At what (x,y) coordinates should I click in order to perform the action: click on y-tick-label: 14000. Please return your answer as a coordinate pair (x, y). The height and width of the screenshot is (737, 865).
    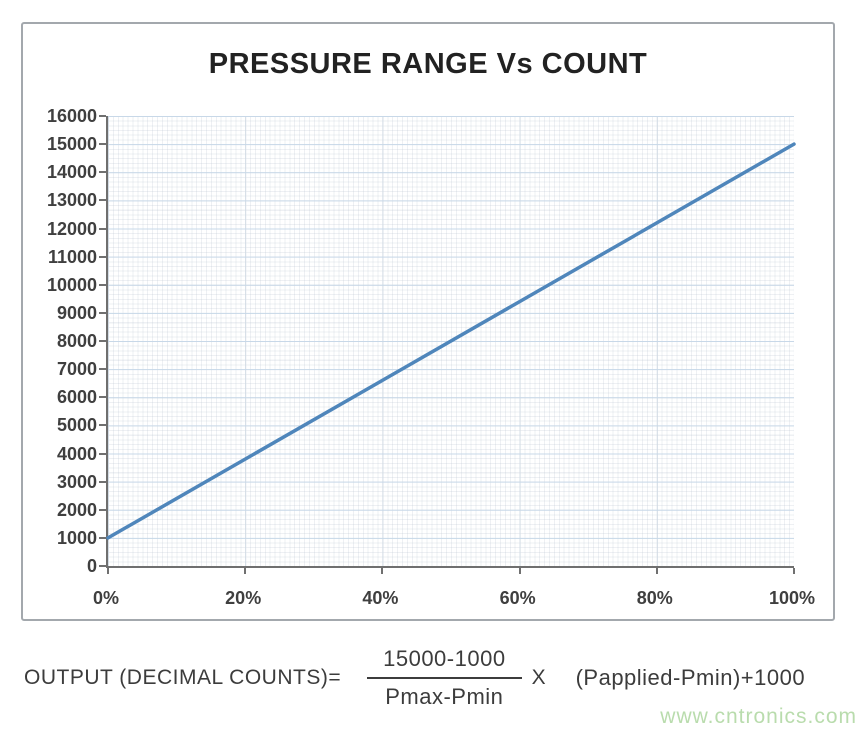
    Looking at the image, I should click on (71, 172).